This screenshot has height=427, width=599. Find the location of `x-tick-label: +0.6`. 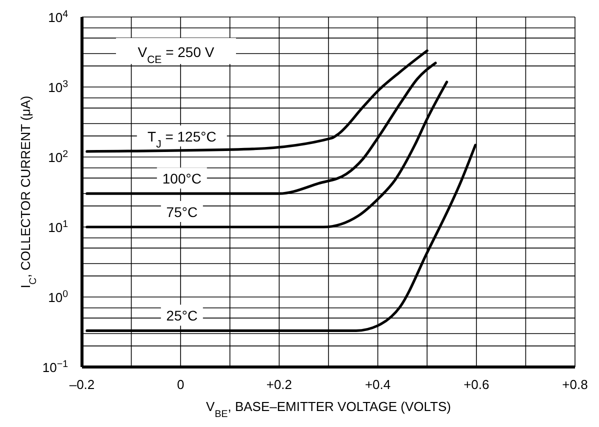

x-tick-label: +0.6 is located at coordinates (477, 384).